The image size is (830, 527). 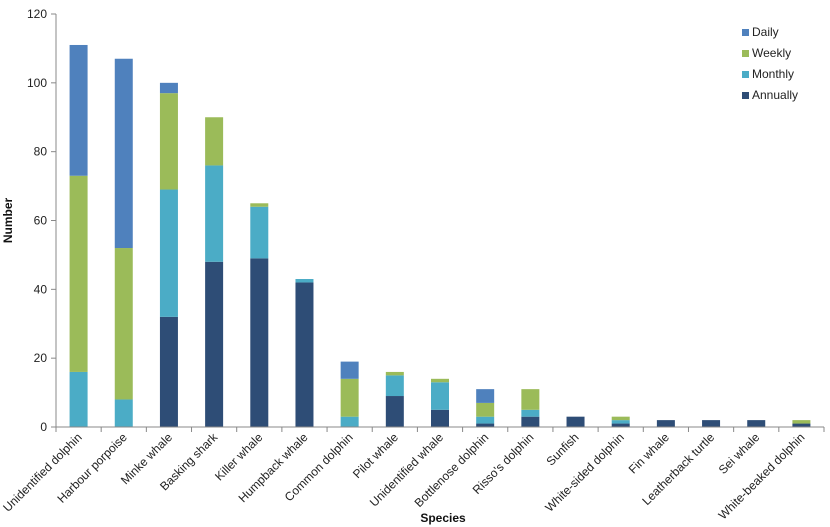 I want to click on y-tick-label: 0, so click(x=43, y=427).